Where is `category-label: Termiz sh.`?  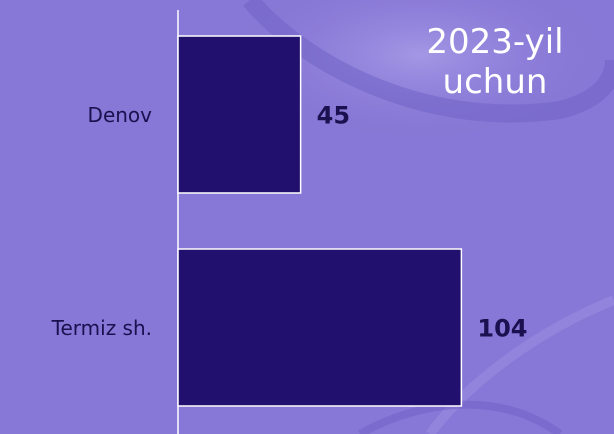
category-label: Termiz sh. is located at coordinates (101, 328).